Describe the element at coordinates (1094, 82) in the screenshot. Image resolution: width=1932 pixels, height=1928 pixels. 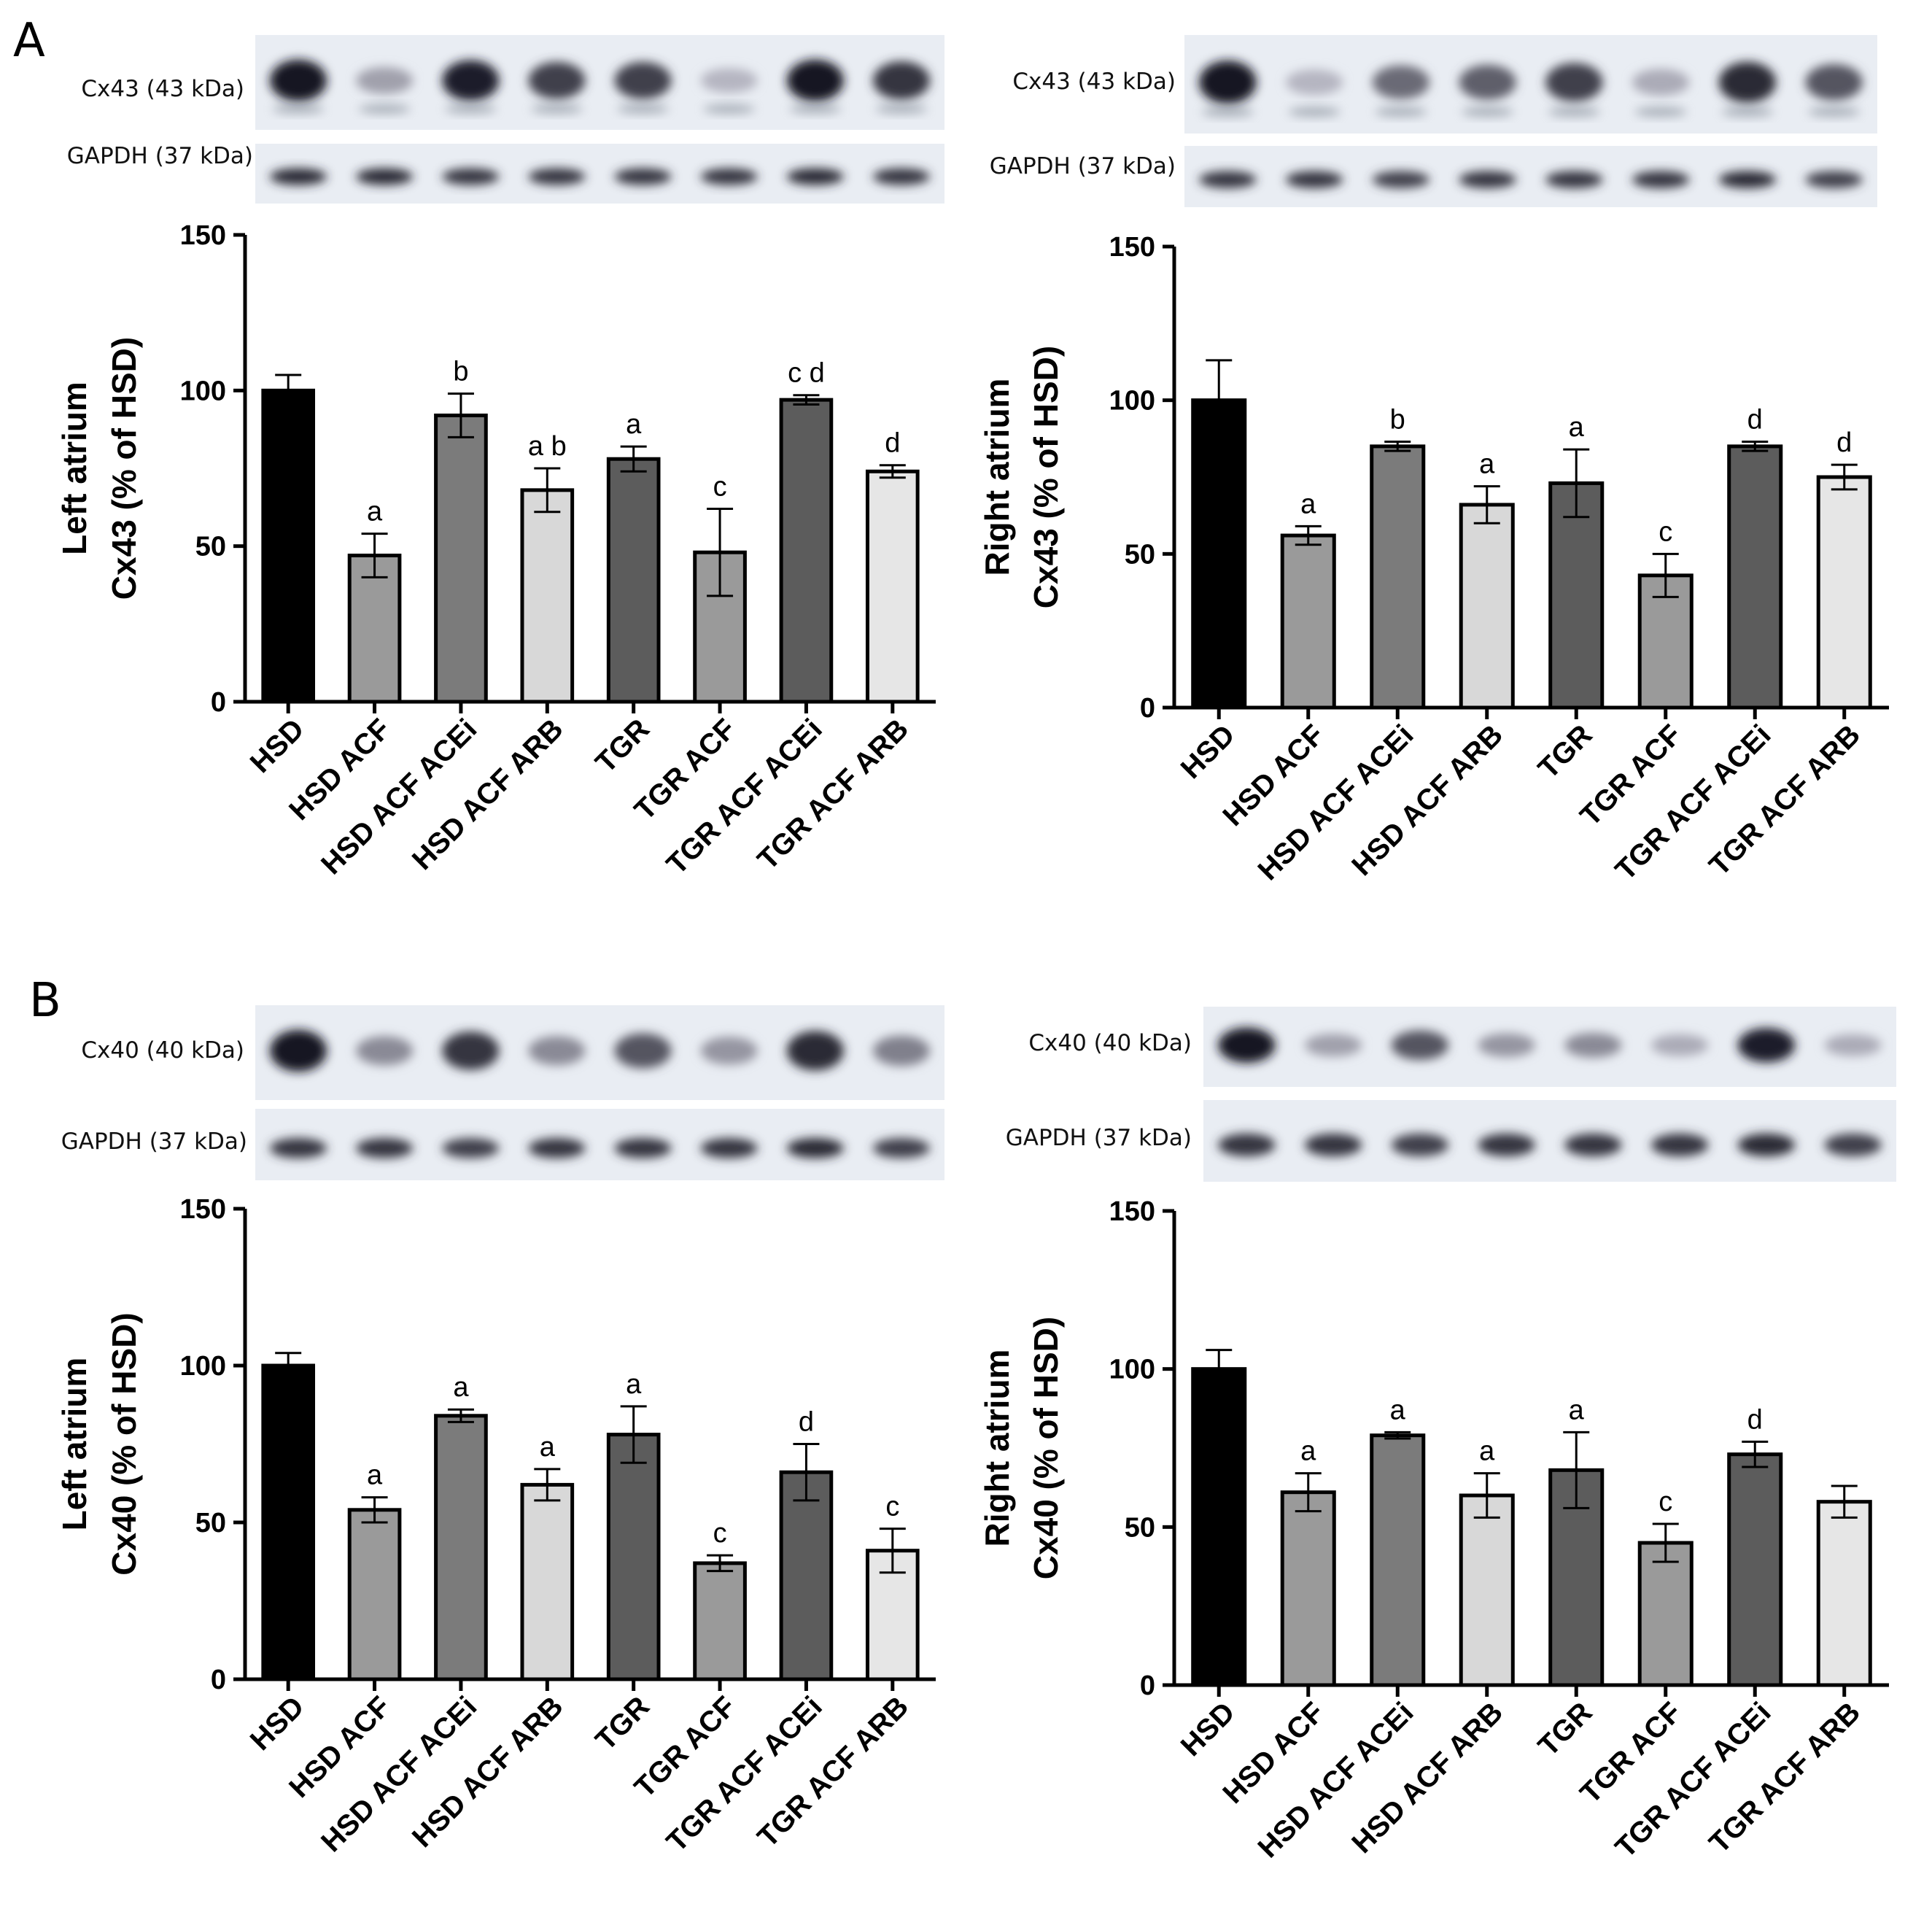
I see `blot-label-protein-2: Cx43 (43 kDa)` at that location.